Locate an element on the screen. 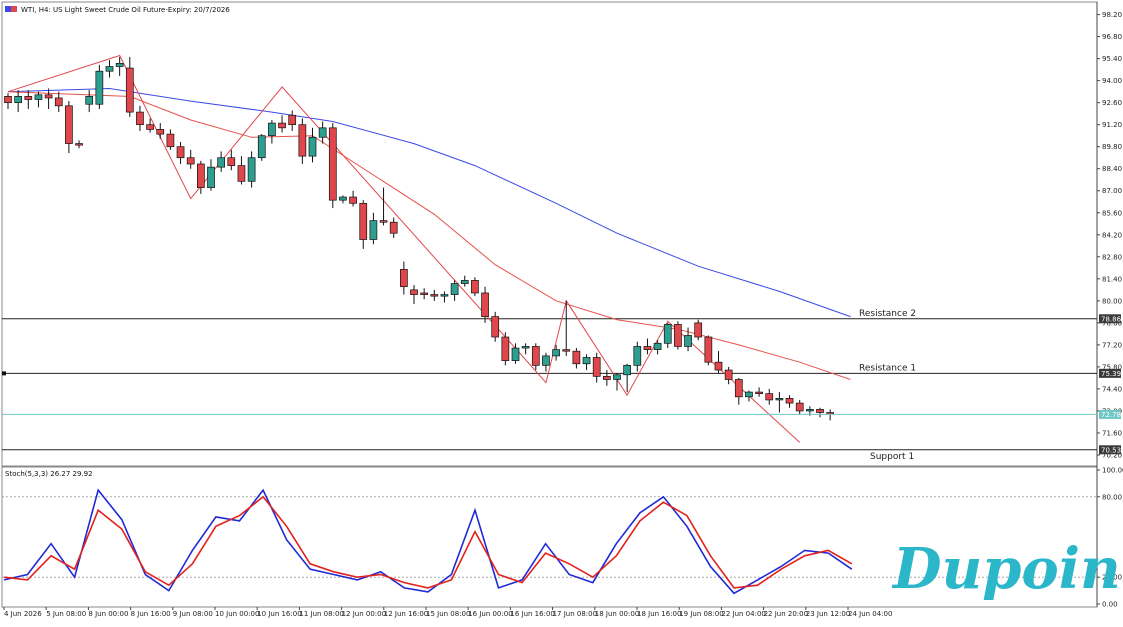 The image size is (1123, 627). brand-logo: Dupoin is located at coordinates (1006, 569).